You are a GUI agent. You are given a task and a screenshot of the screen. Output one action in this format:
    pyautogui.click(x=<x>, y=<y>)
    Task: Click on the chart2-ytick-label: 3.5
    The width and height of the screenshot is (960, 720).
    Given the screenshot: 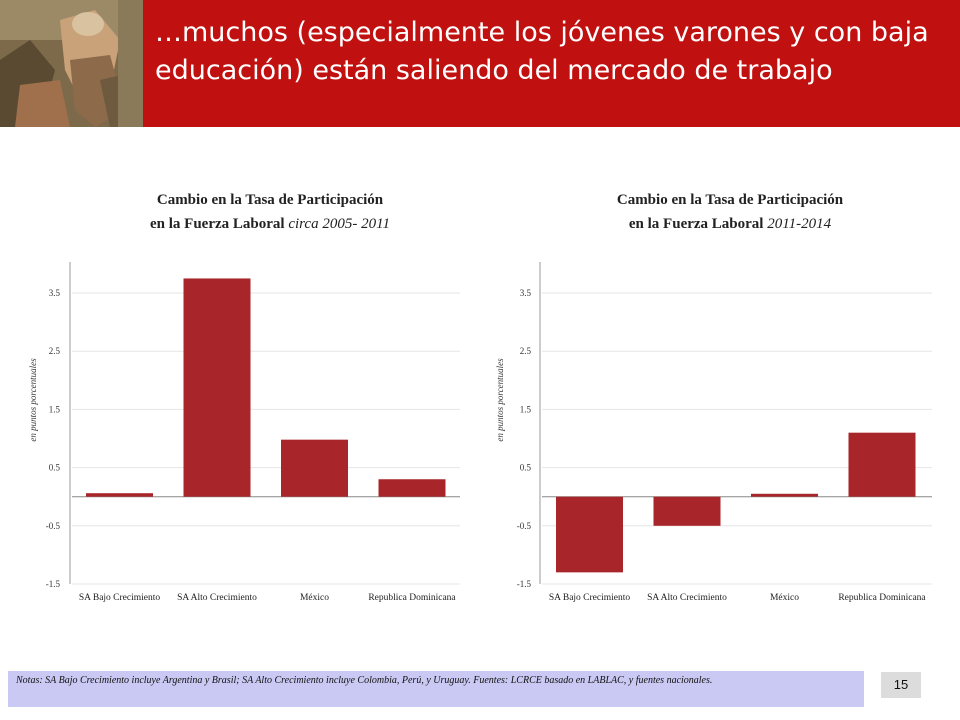 What is the action you would take?
    pyautogui.click(x=526, y=293)
    